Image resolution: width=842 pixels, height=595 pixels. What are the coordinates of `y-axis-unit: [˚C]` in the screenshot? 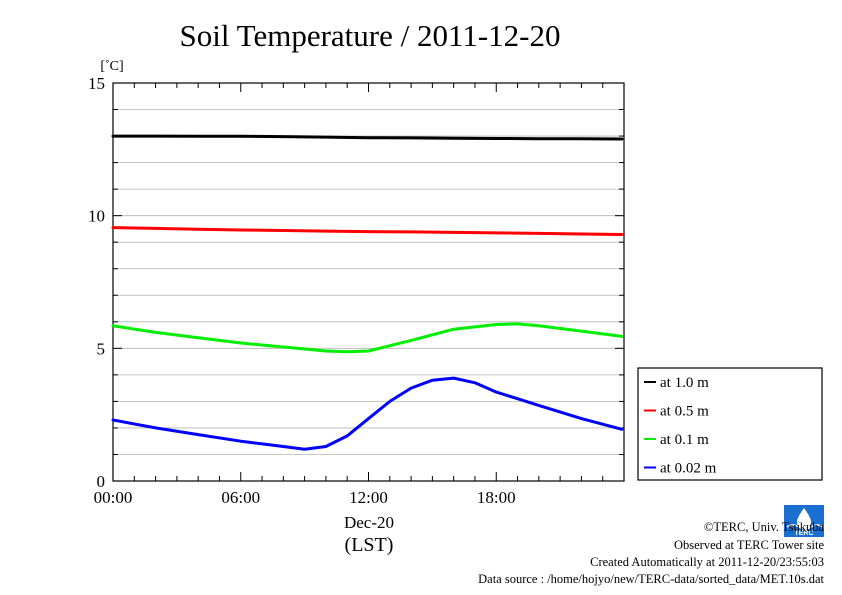 It's located at (111, 66).